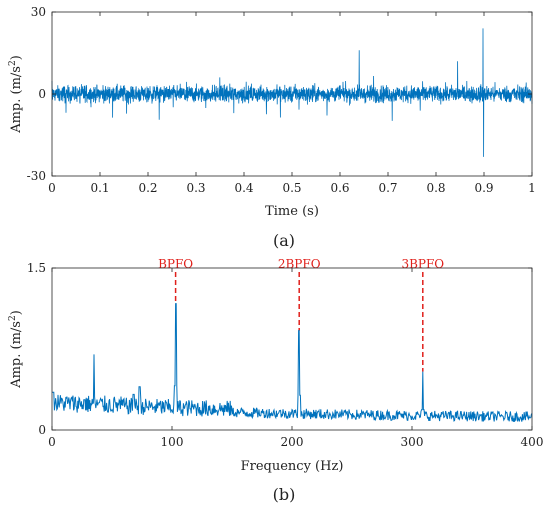  Describe the element at coordinates (284, 240) in the screenshot. I see `panel-label-a: (a)` at that location.